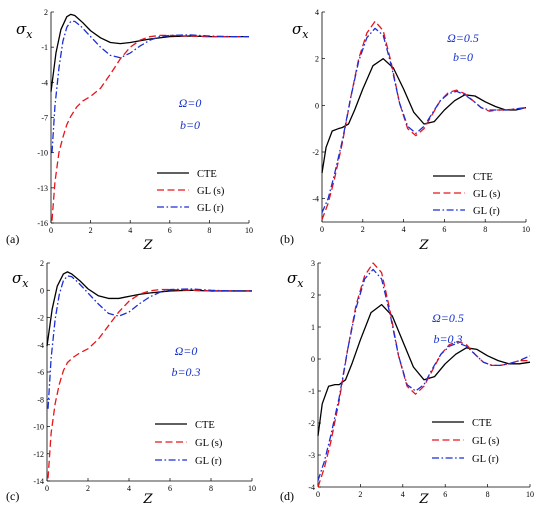 The width and height of the screenshot is (550, 517). I want to click on panel-label: (c), so click(12, 496).